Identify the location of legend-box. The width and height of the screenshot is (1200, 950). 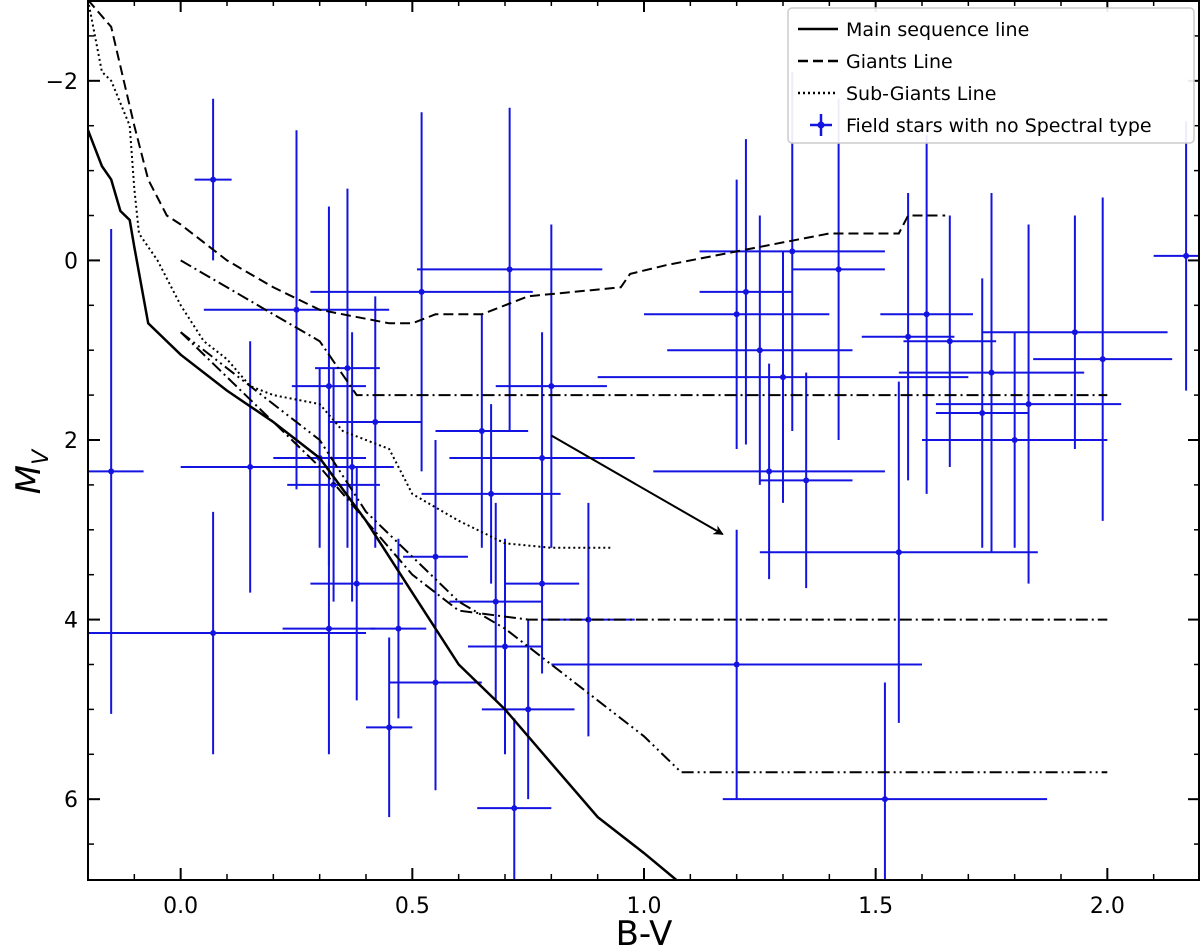
(991, 75).